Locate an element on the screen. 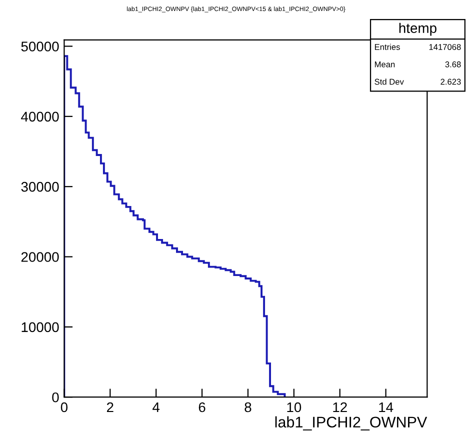  x-tick-label: 4 is located at coordinates (156, 407).